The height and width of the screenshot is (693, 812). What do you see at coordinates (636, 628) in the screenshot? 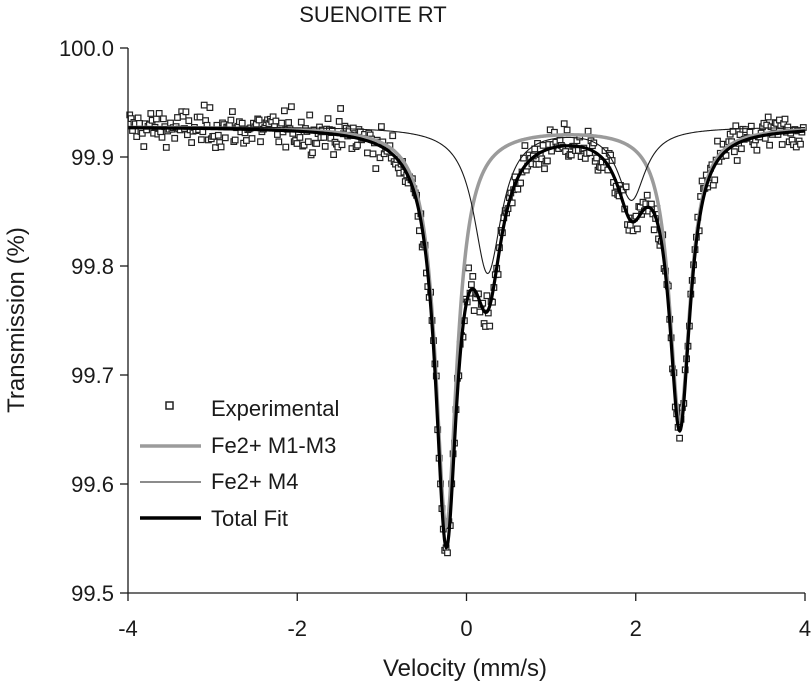
I see `x-tick-label: 2` at bounding box center [636, 628].